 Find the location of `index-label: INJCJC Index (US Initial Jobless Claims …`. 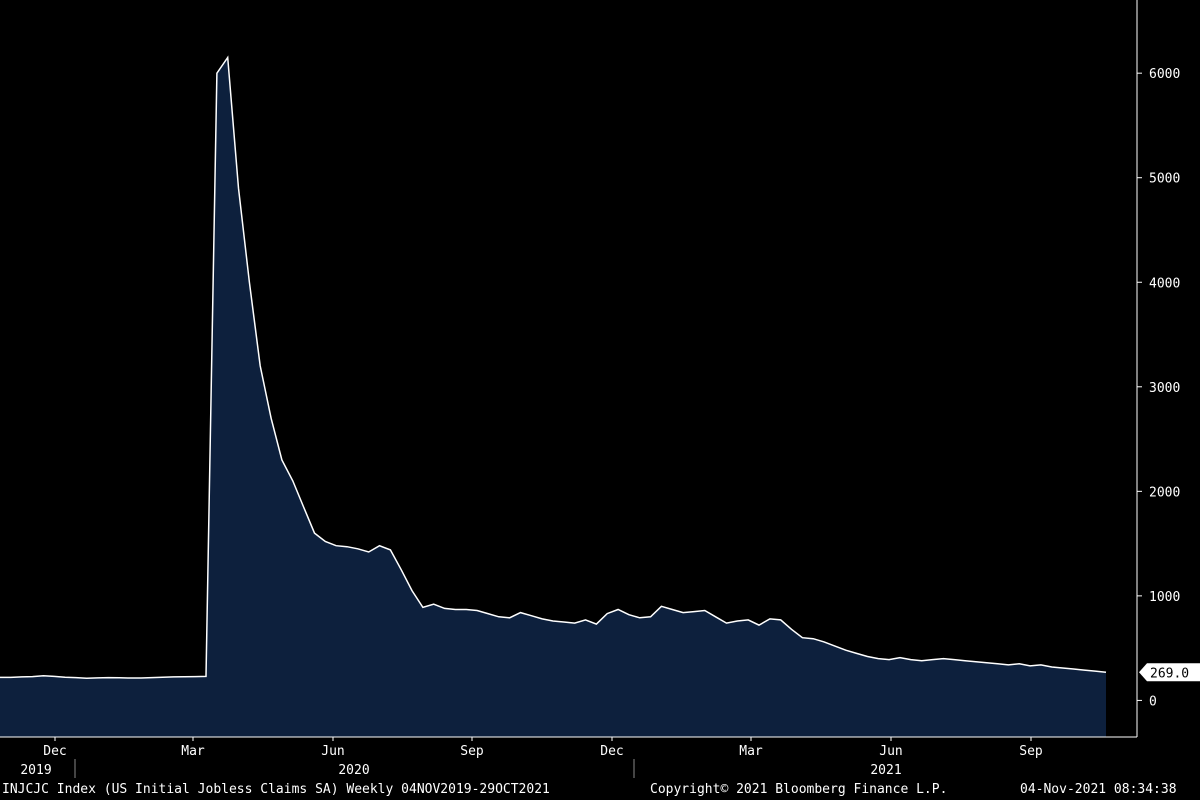

index-label: INJCJC Index (US Initial Jobless Claims … is located at coordinates (276, 789).